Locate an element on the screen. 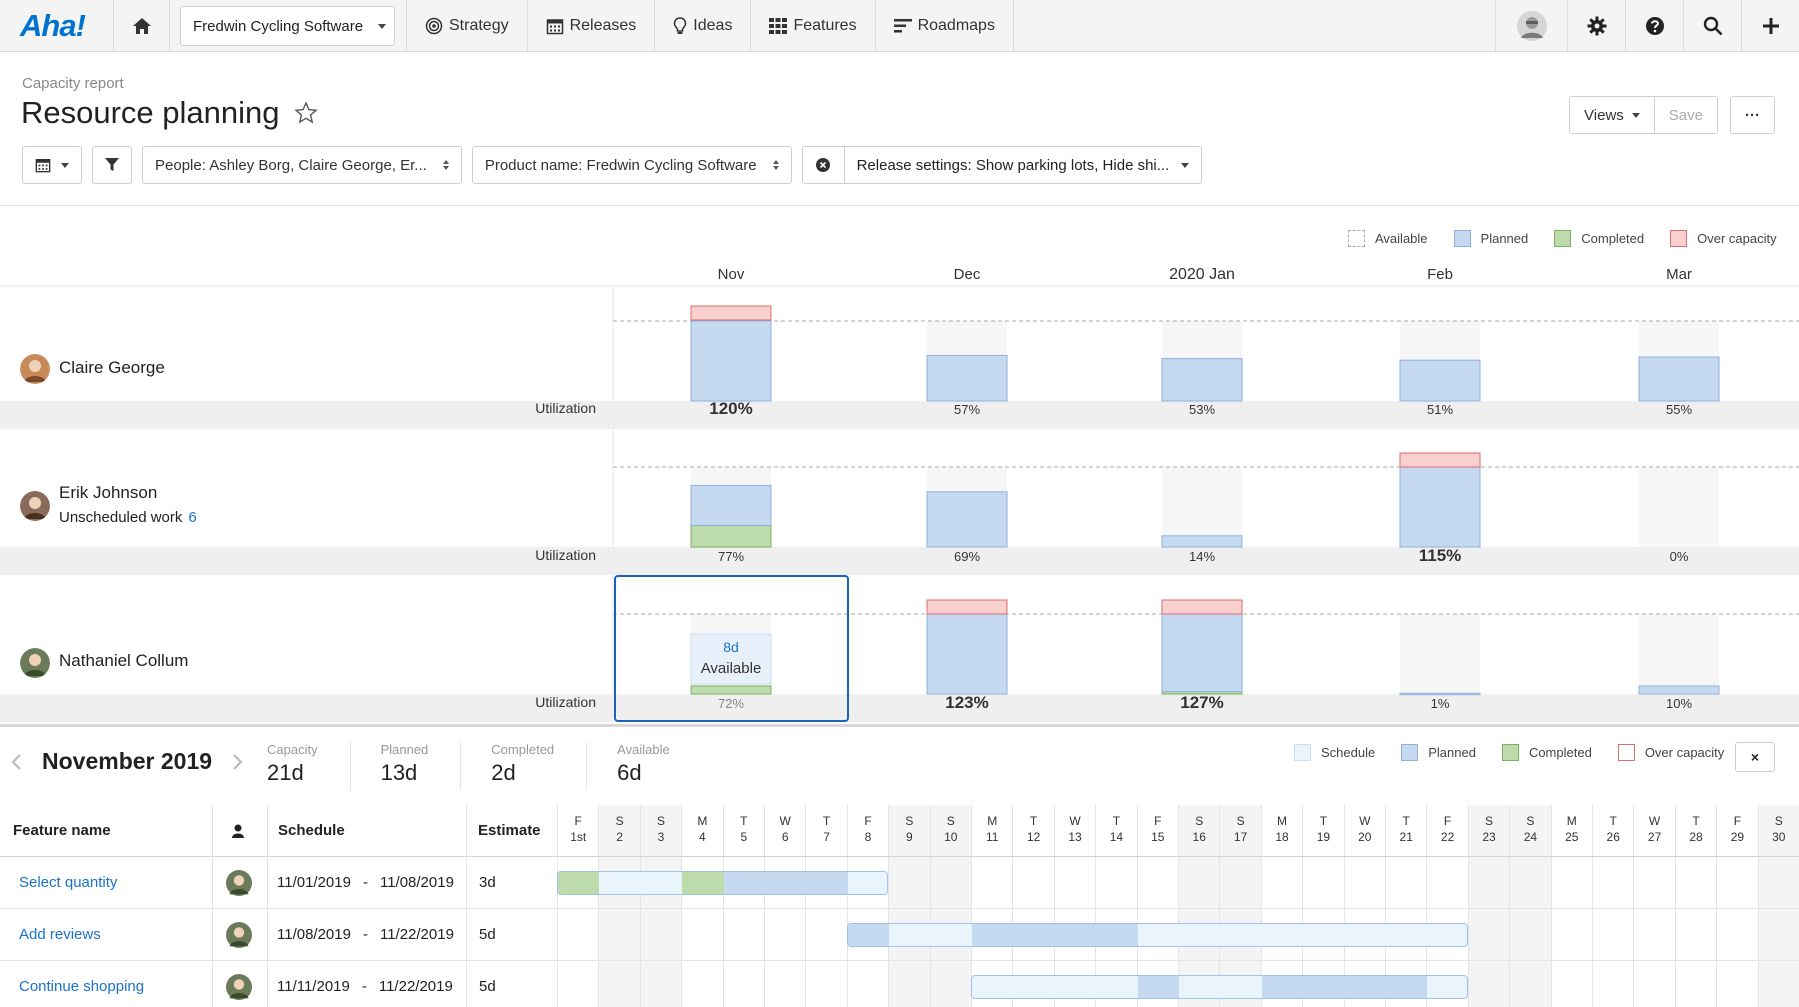 This screenshot has width=1799, height=1007. day-letter: F is located at coordinates (578, 821).